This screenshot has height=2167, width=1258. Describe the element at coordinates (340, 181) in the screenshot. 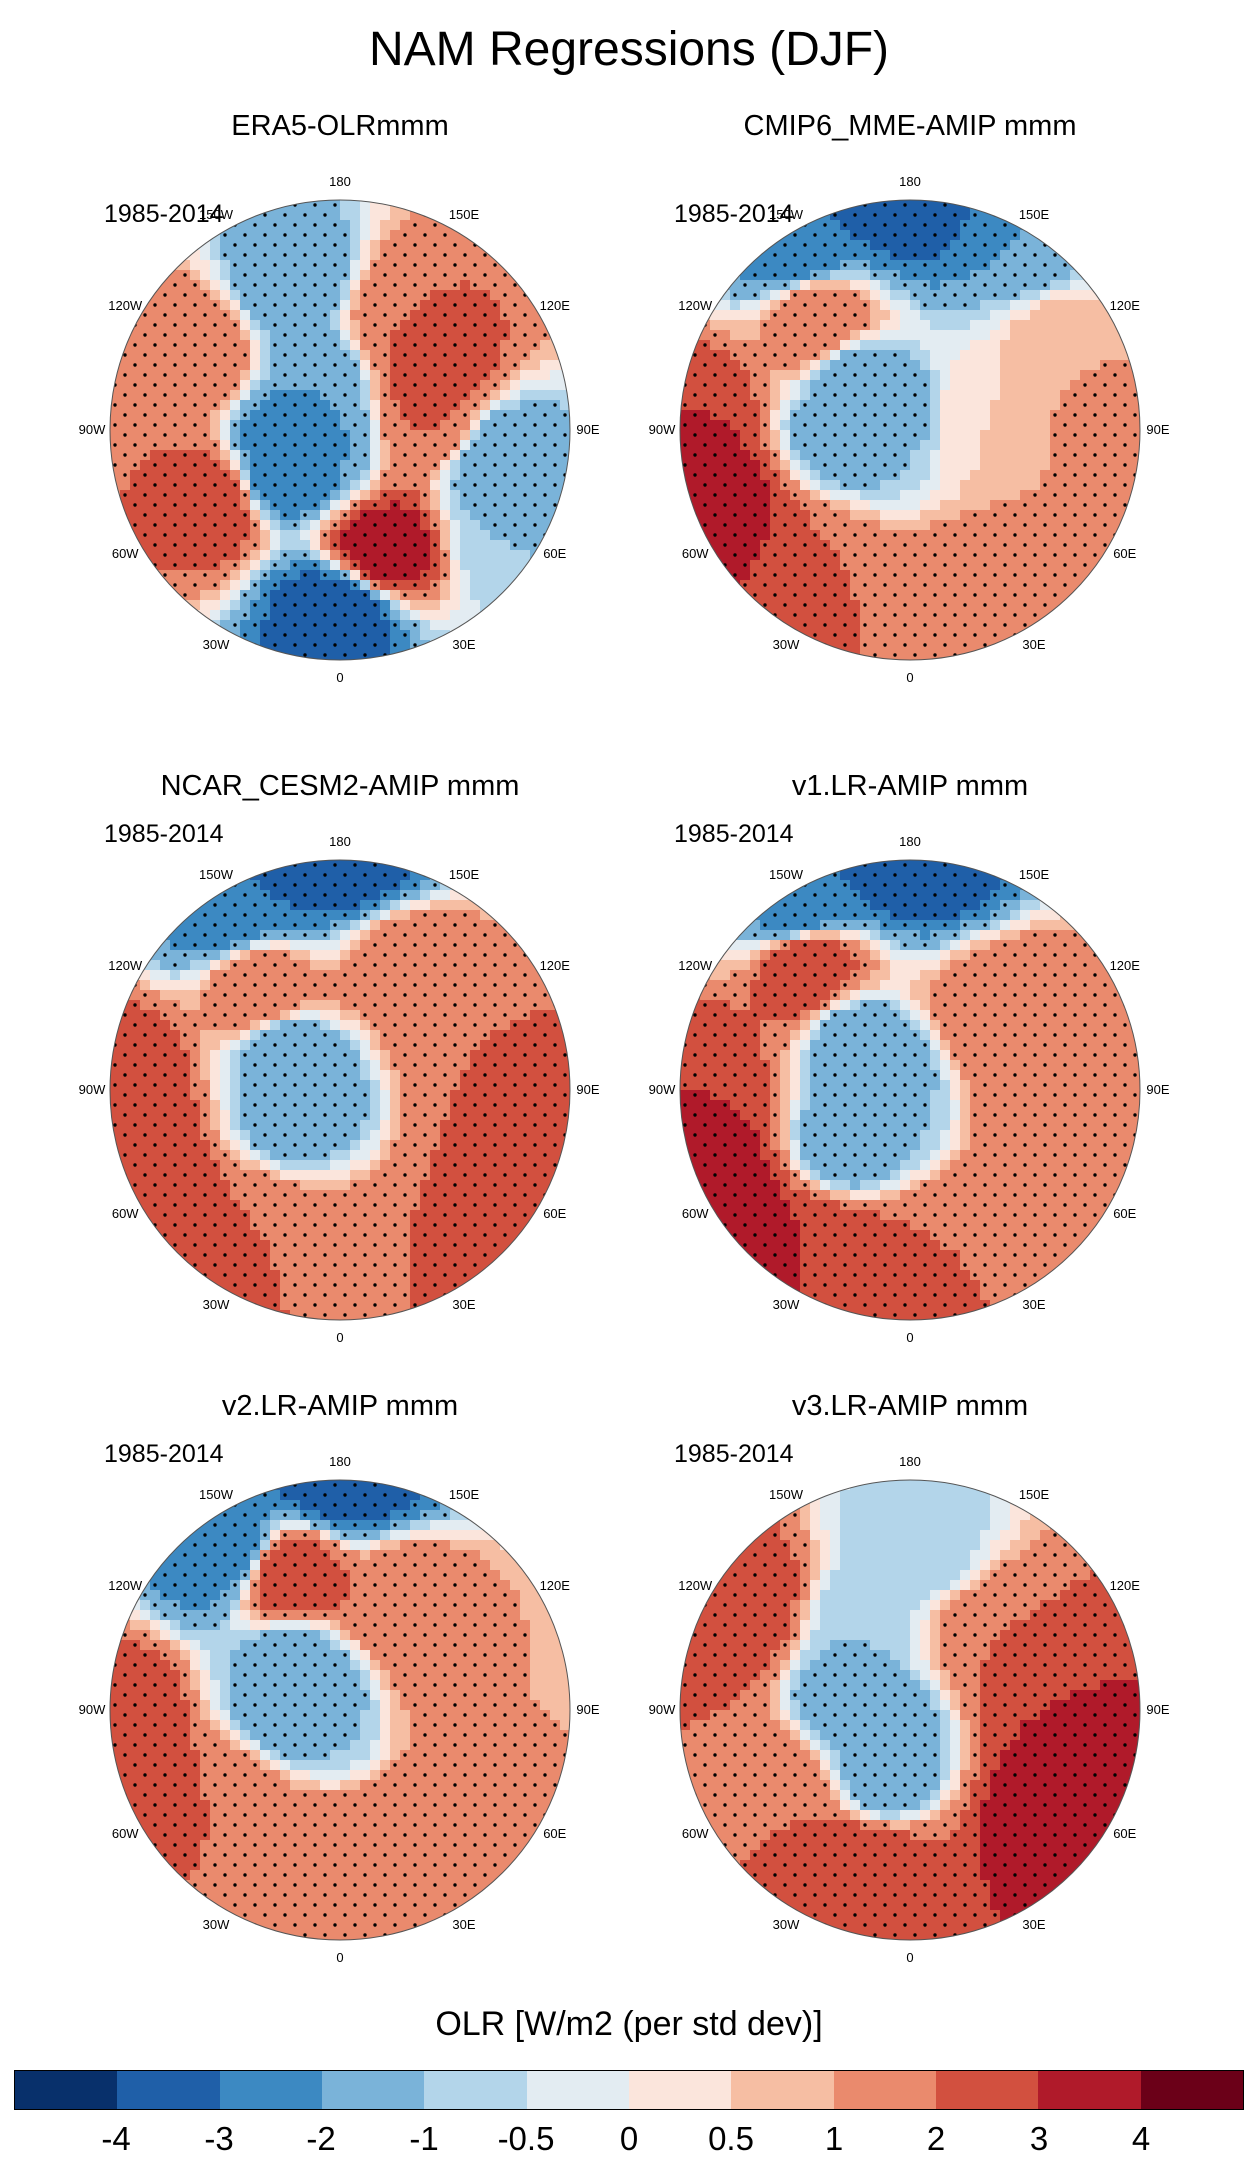

I see `longitude-label: 180` at that location.